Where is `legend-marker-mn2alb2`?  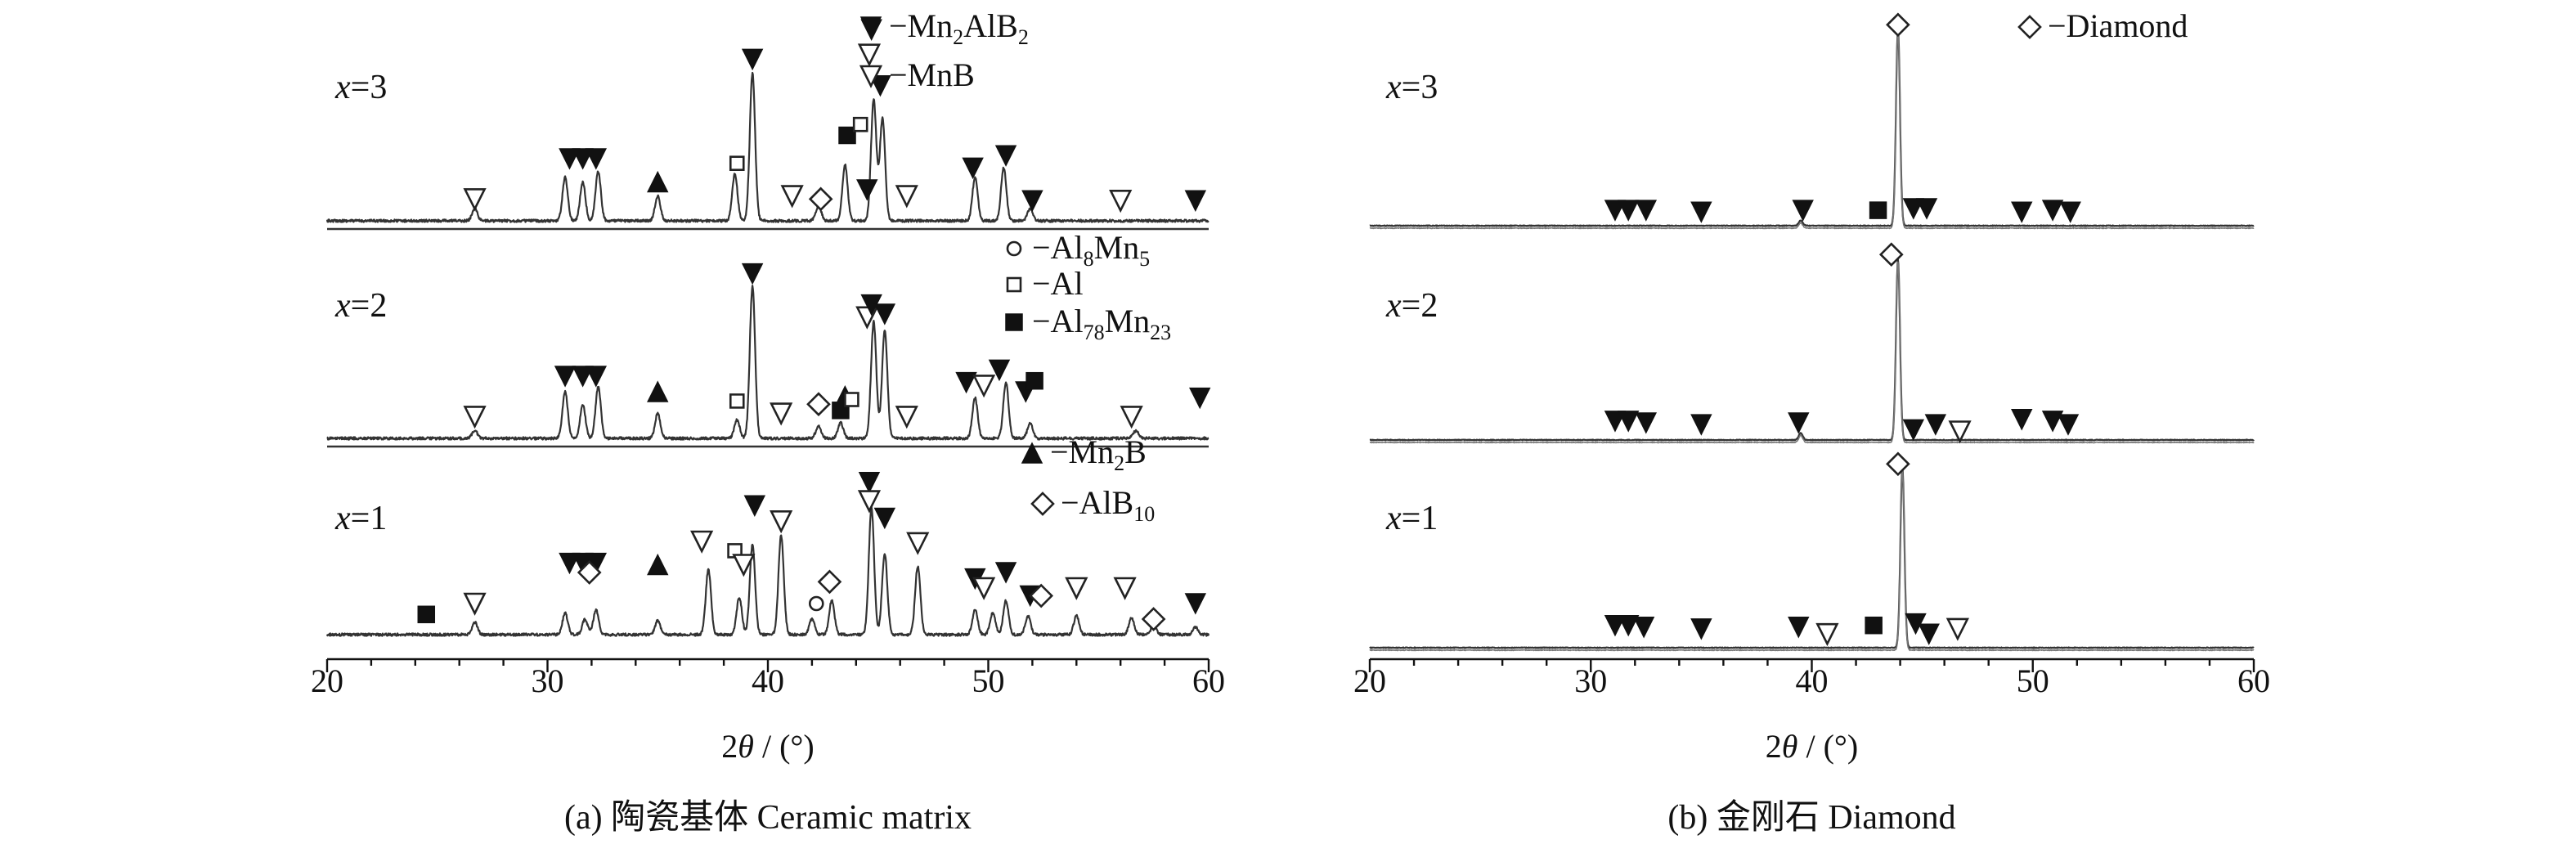
legend-marker-mn2alb2 is located at coordinates (871, 27).